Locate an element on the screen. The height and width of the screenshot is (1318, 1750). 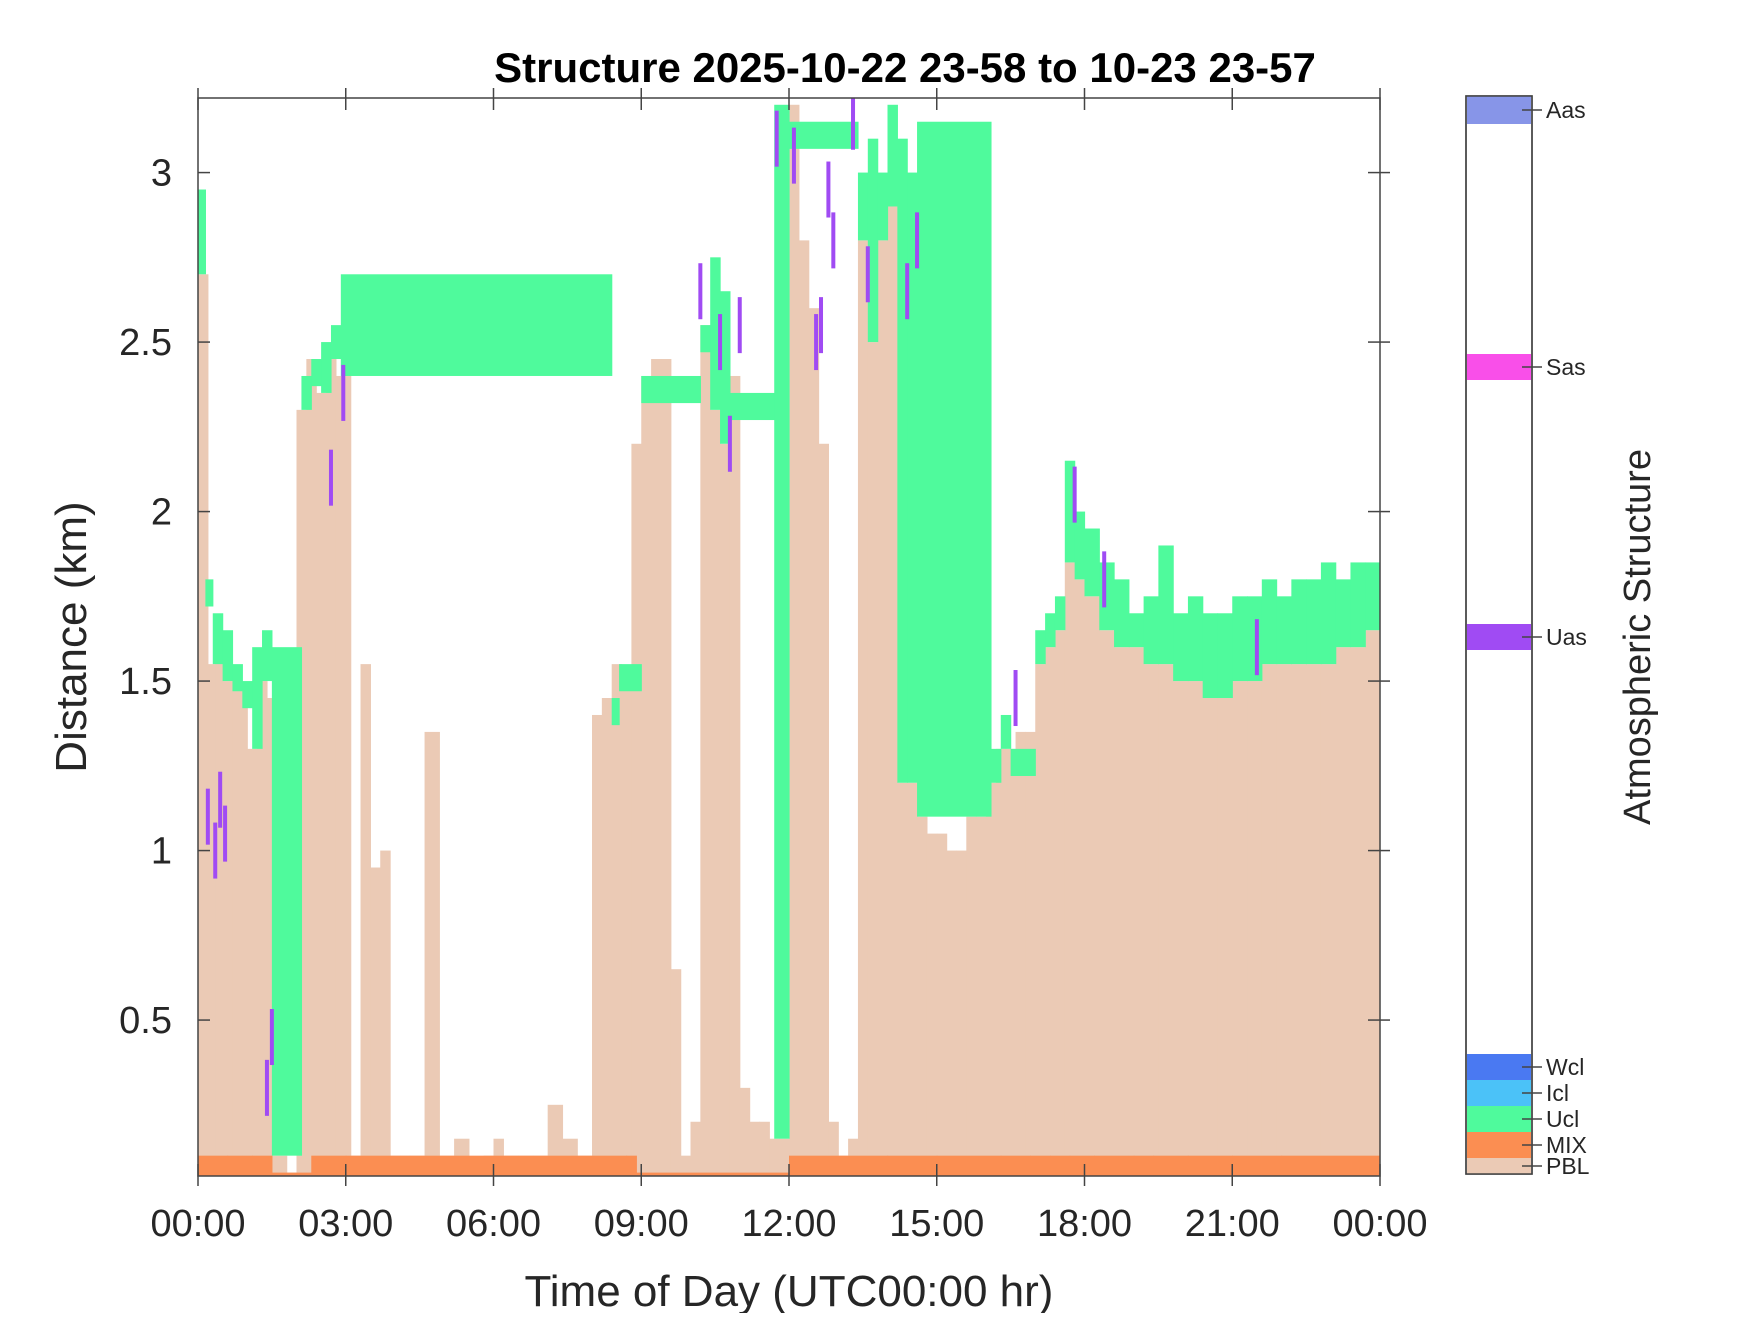
colorbar-swatch-uas is located at coordinates (1499, 637).